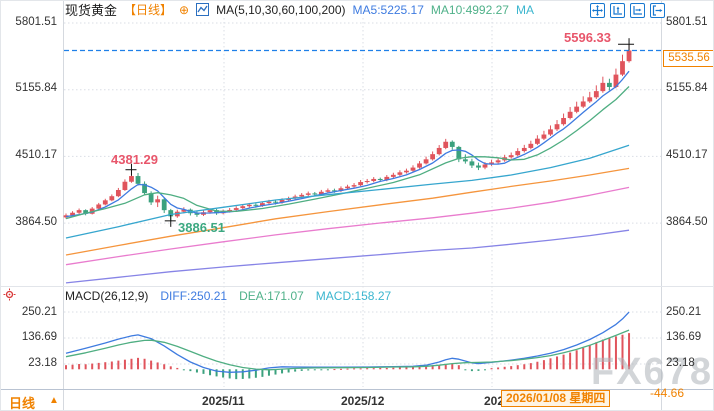  What do you see at coordinates (617, 10) in the screenshot?
I see `auto-scale-icon` at bounding box center [617, 10].